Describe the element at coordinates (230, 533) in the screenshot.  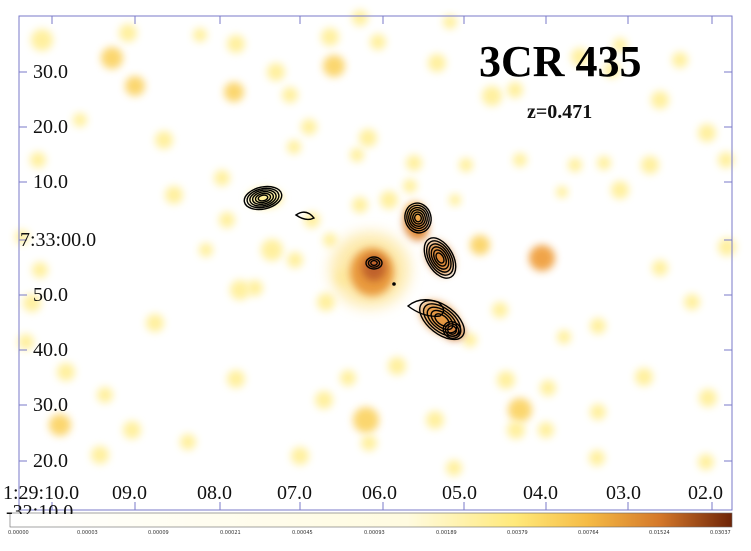
I see `colorbar-label: 0.00021` at that location.